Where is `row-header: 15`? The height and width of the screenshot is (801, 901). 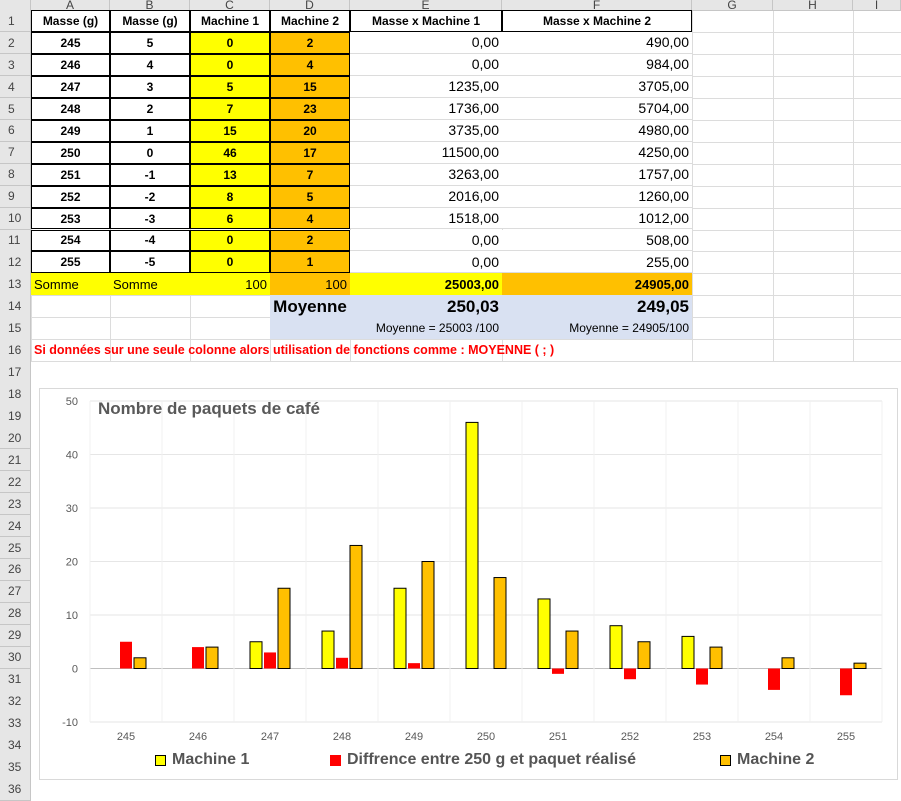
row-header: 15 is located at coordinates (15, 328).